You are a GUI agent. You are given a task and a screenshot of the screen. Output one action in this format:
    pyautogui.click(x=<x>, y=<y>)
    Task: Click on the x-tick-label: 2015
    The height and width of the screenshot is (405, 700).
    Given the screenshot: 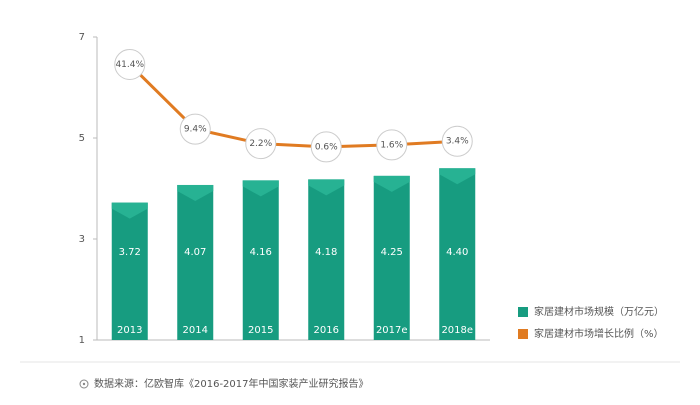 What is the action you would take?
    pyautogui.click(x=260, y=330)
    